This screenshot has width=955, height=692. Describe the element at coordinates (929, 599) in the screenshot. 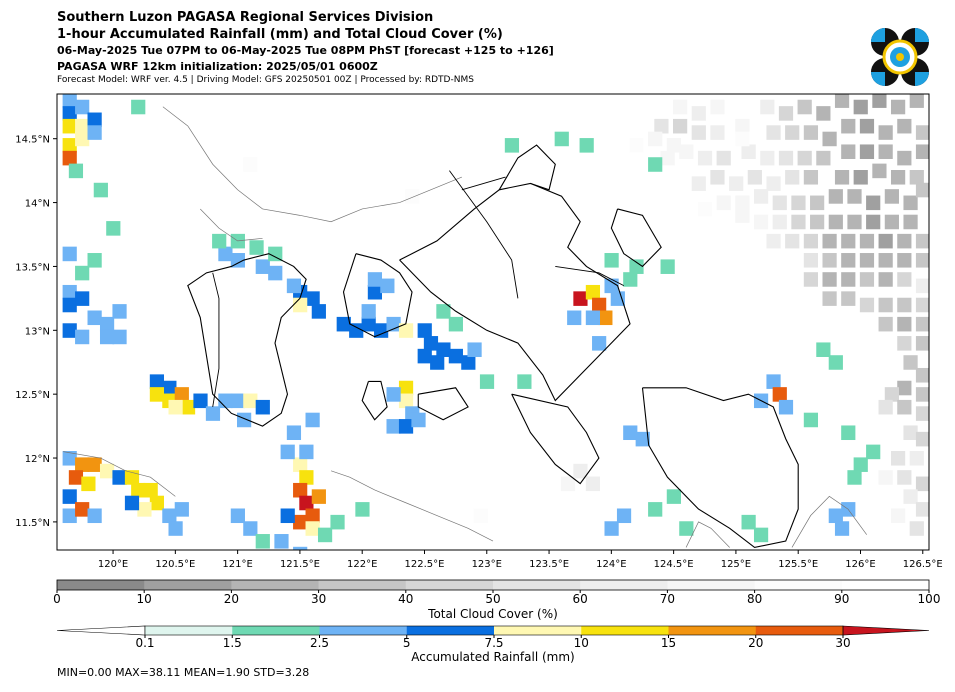

I see `cloud-colorbar-tick-label: 100` at that location.